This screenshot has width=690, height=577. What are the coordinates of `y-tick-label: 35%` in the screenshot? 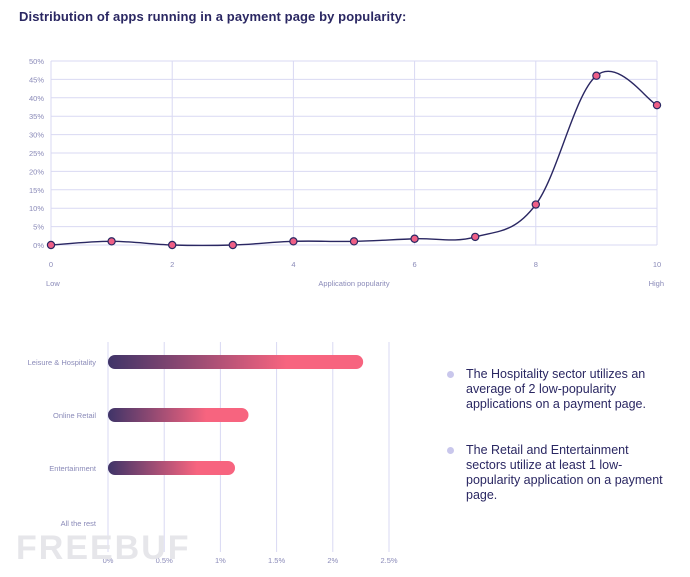 It's located at (36, 116).